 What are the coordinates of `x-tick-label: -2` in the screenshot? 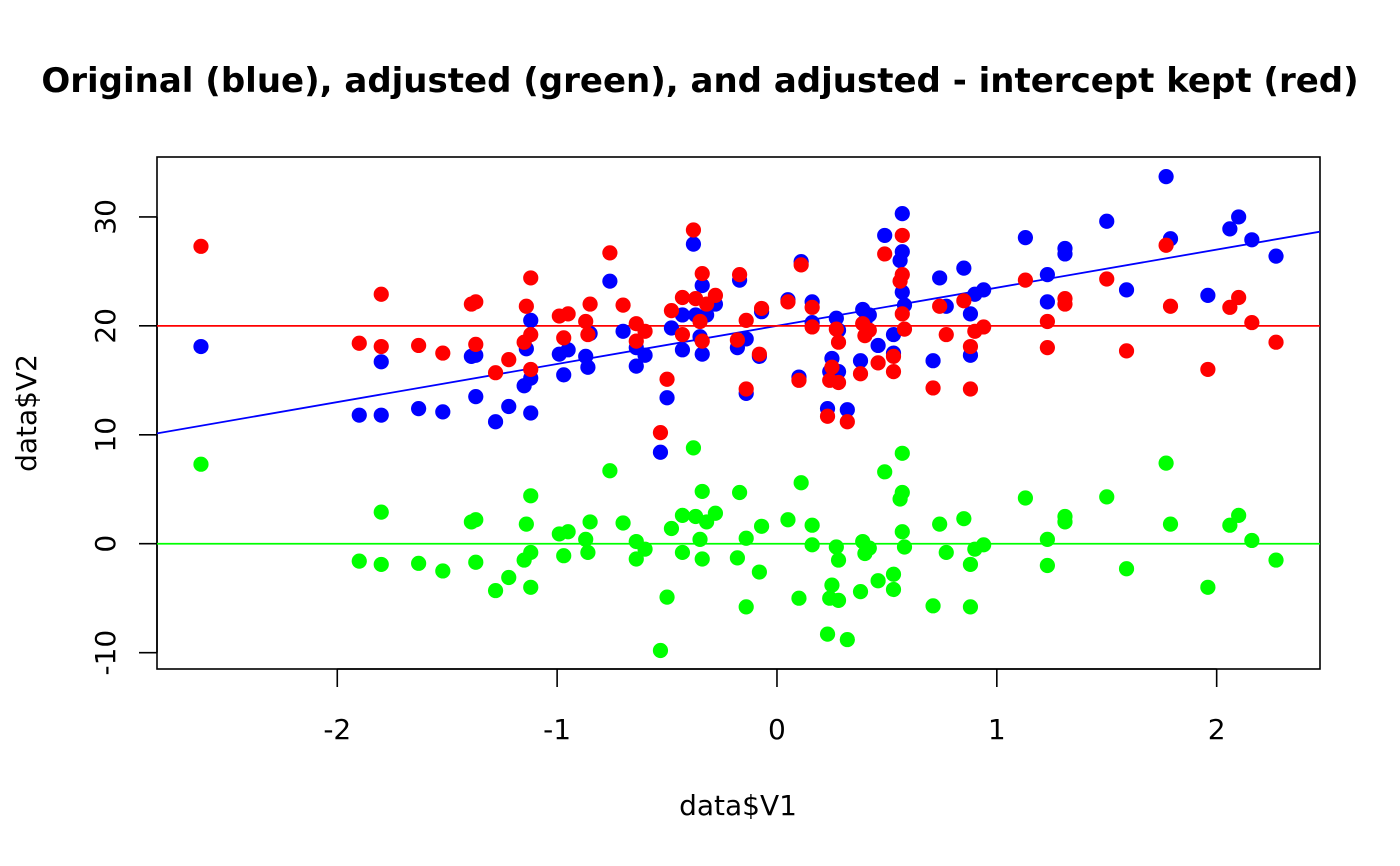 It's located at (337, 729).